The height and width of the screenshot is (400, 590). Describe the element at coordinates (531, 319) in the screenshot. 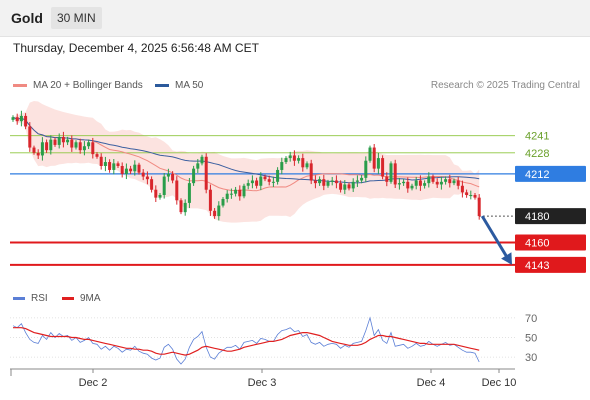

I see `rsi-tick-70: 70` at that location.